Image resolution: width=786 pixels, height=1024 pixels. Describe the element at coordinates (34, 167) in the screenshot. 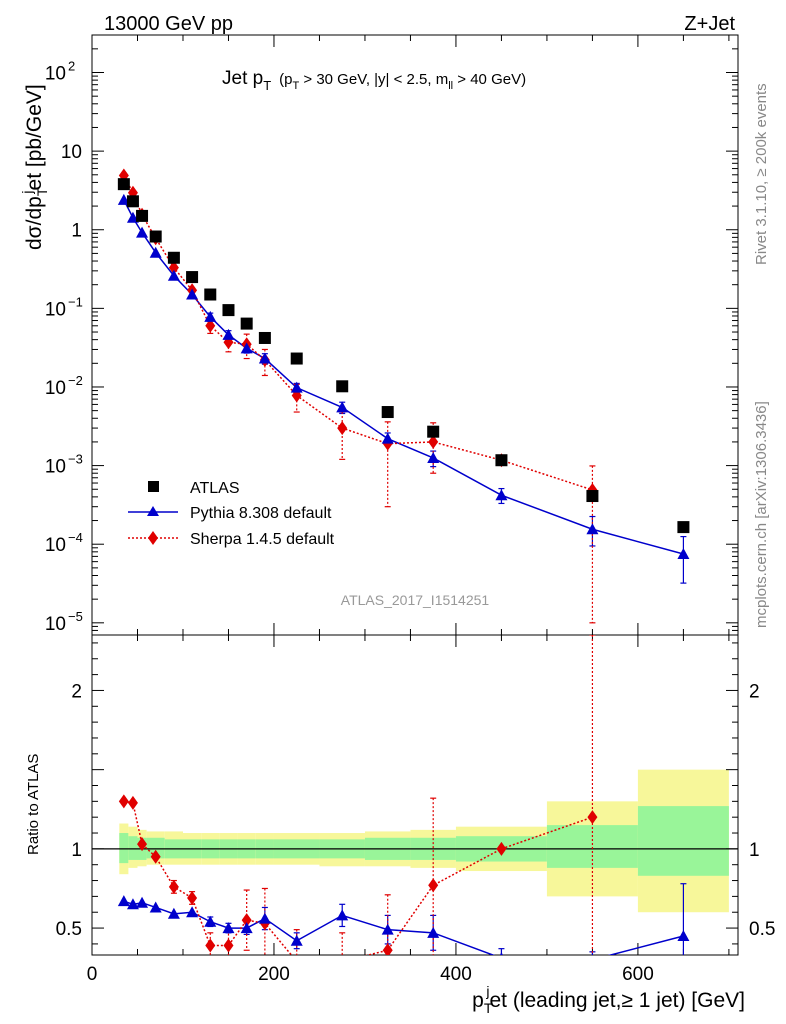

I see `y-axis-label: dσ/dpTjet [pb/GeV]` at that location.